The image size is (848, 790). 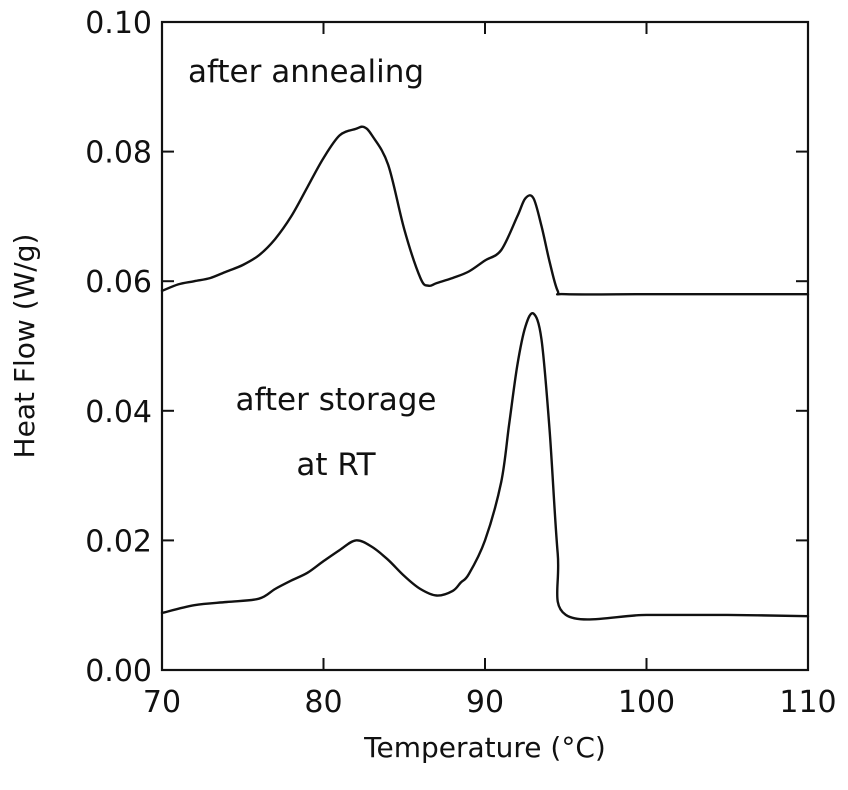 What do you see at coordinates (118, 23) in the screenshot?
I see `y-tick-label: 0.10` at bounding box center [118, 23].